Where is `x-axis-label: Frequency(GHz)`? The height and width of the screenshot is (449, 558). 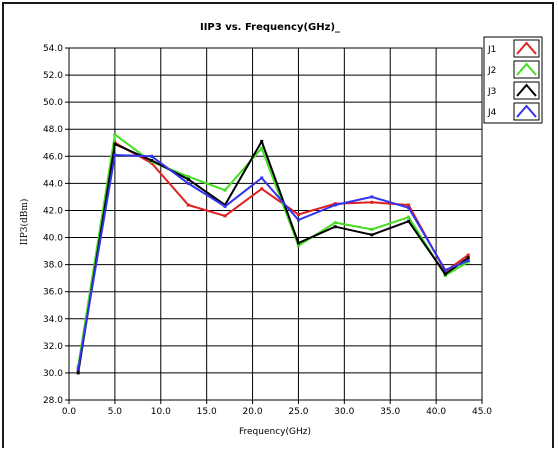
x-axis-label: Frequency(GHz) is located at coordinates (275, 432).